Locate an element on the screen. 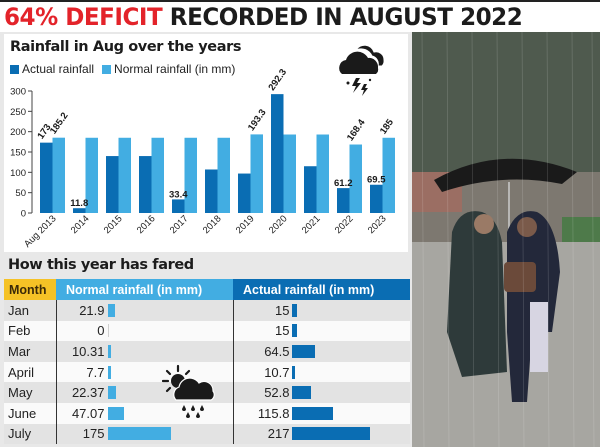 This screenshot has width=600, height=447. data-label: 185 is located at coordinates (387, 127).